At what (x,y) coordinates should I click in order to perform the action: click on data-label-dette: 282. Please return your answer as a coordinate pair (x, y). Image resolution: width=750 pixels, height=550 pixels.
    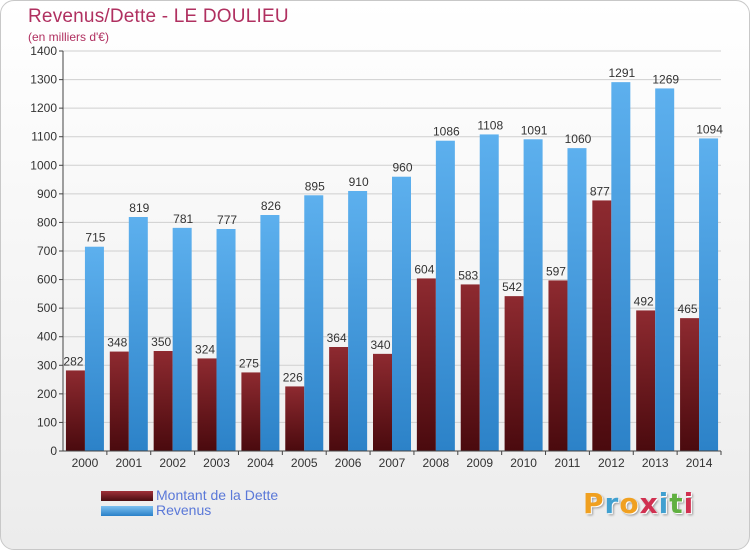
    Looking at the image, I should click on (73, 361).